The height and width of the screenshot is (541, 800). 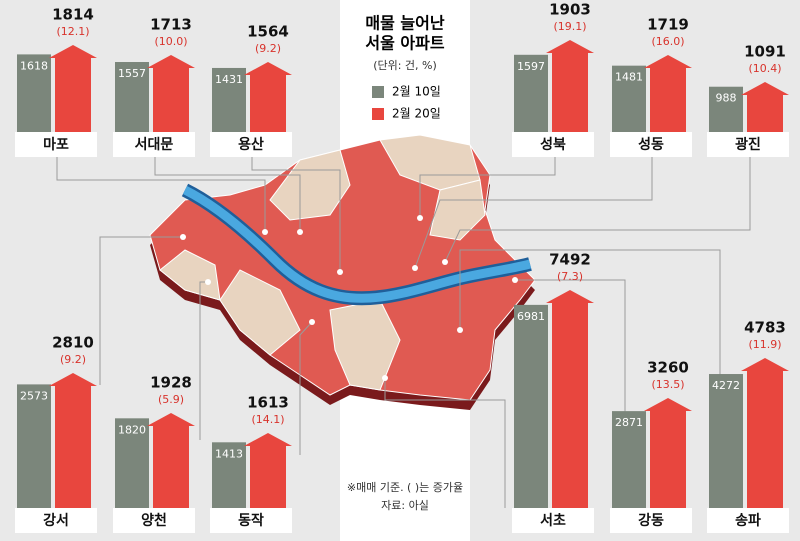 What do you see at coordinates (531, 66) in the screenshot?
I see `bar-value: 1597` at bounding box center [531, 66].